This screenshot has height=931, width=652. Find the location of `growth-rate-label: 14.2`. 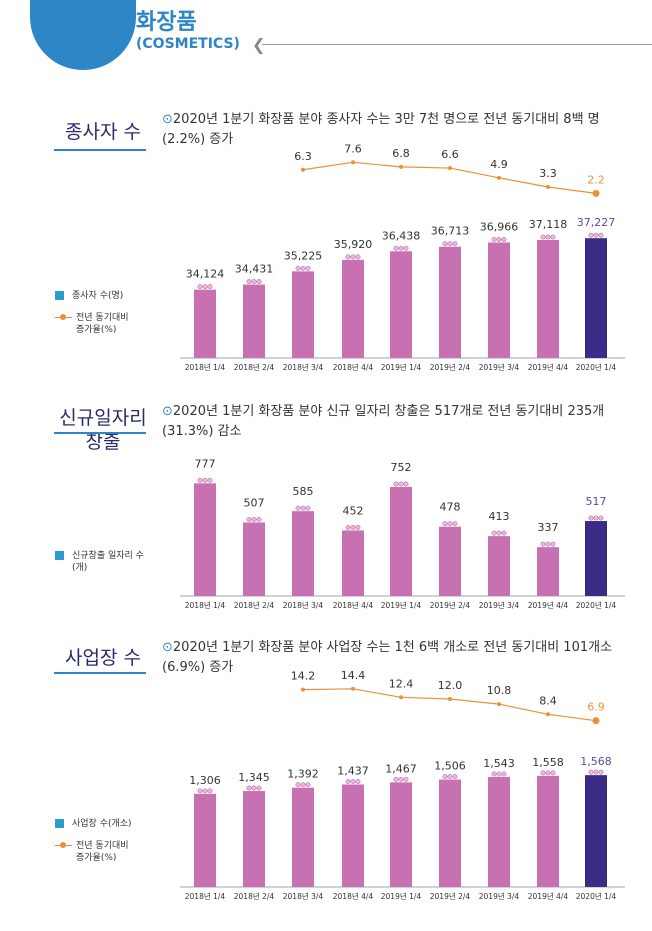

growth-rate-label: 14.2 is located at coordinates (303, 676).